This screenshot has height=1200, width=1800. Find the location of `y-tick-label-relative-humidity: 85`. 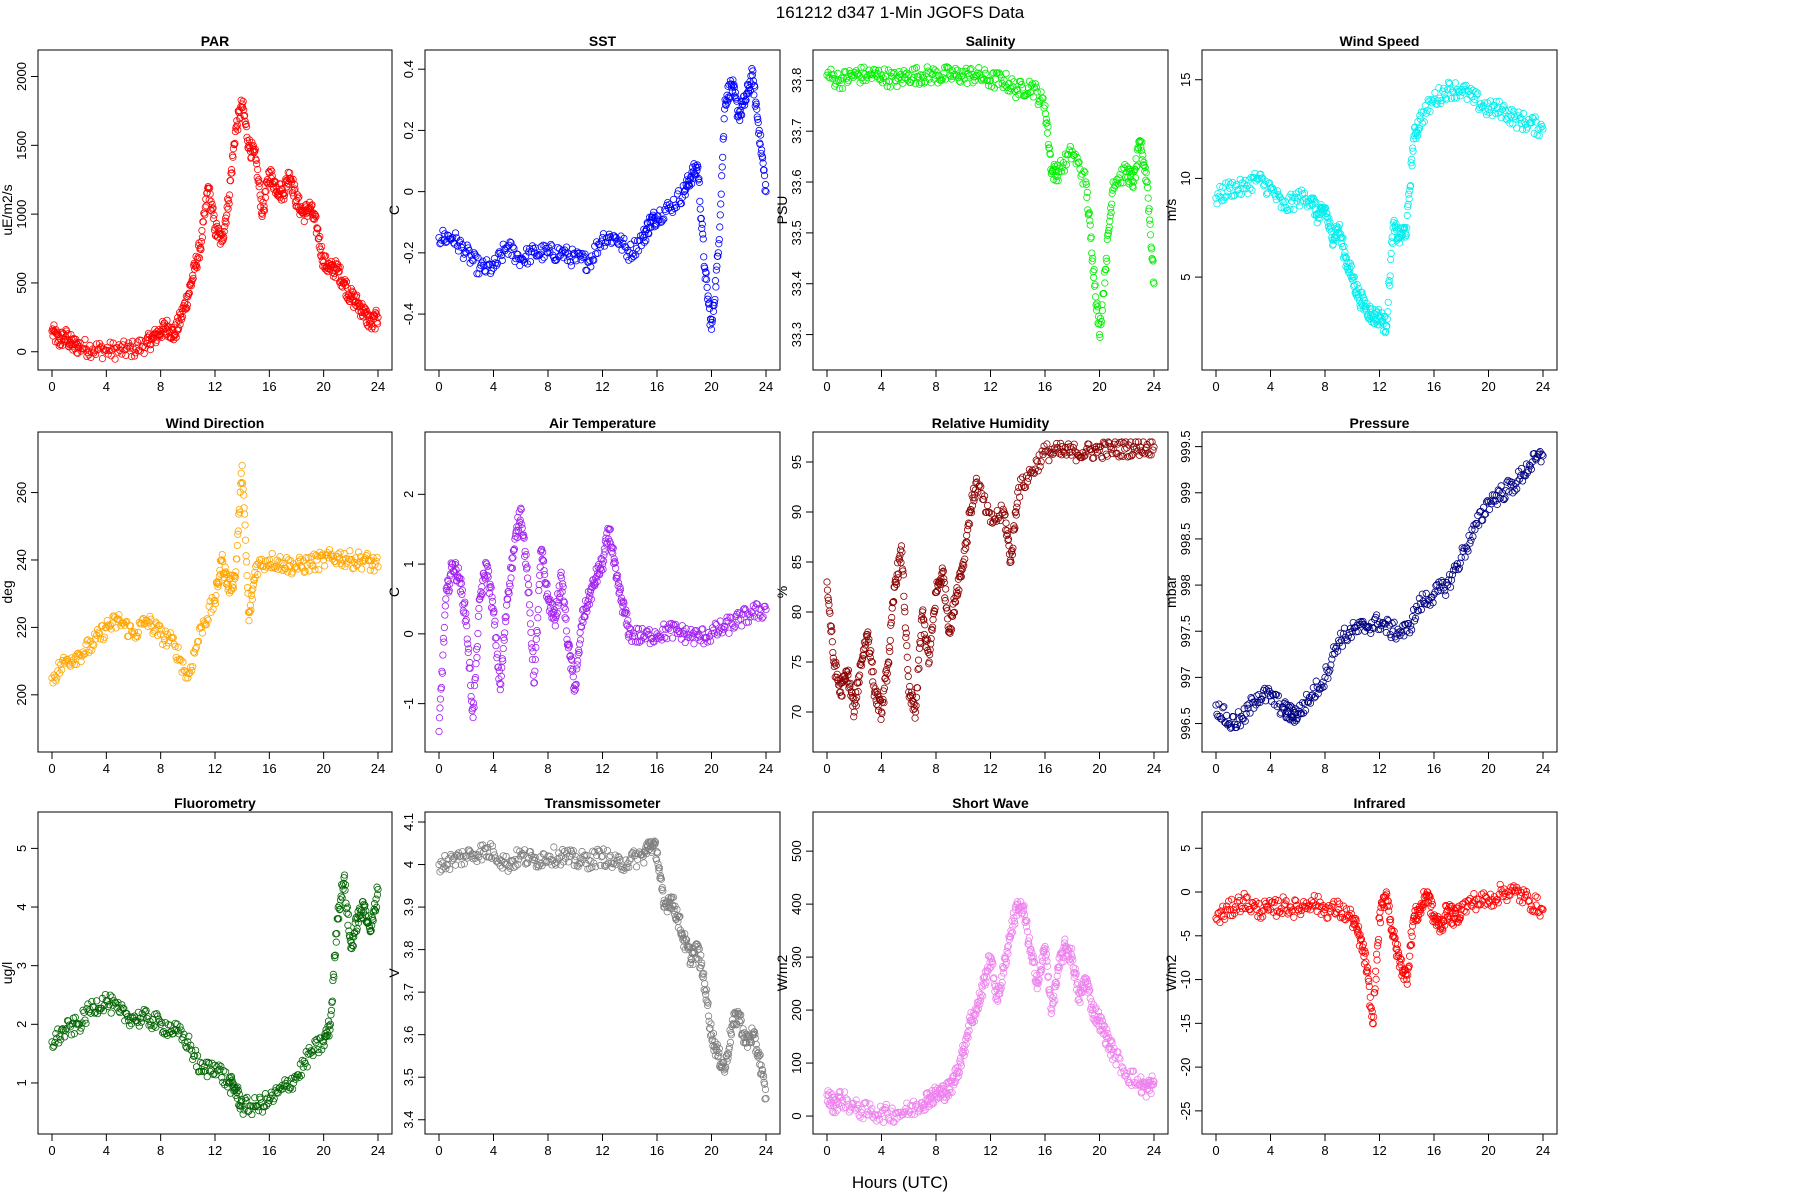

y-tick-label-relative-humidity: 85 is located at coordinates (796, 562).